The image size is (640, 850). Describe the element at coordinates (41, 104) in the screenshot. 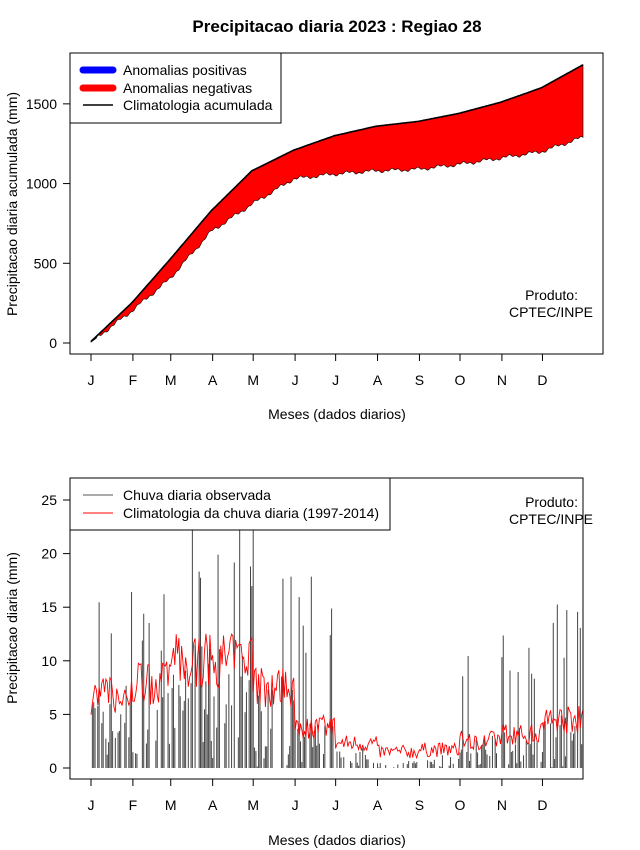

I see `y-tick-label: 1500` at that location.